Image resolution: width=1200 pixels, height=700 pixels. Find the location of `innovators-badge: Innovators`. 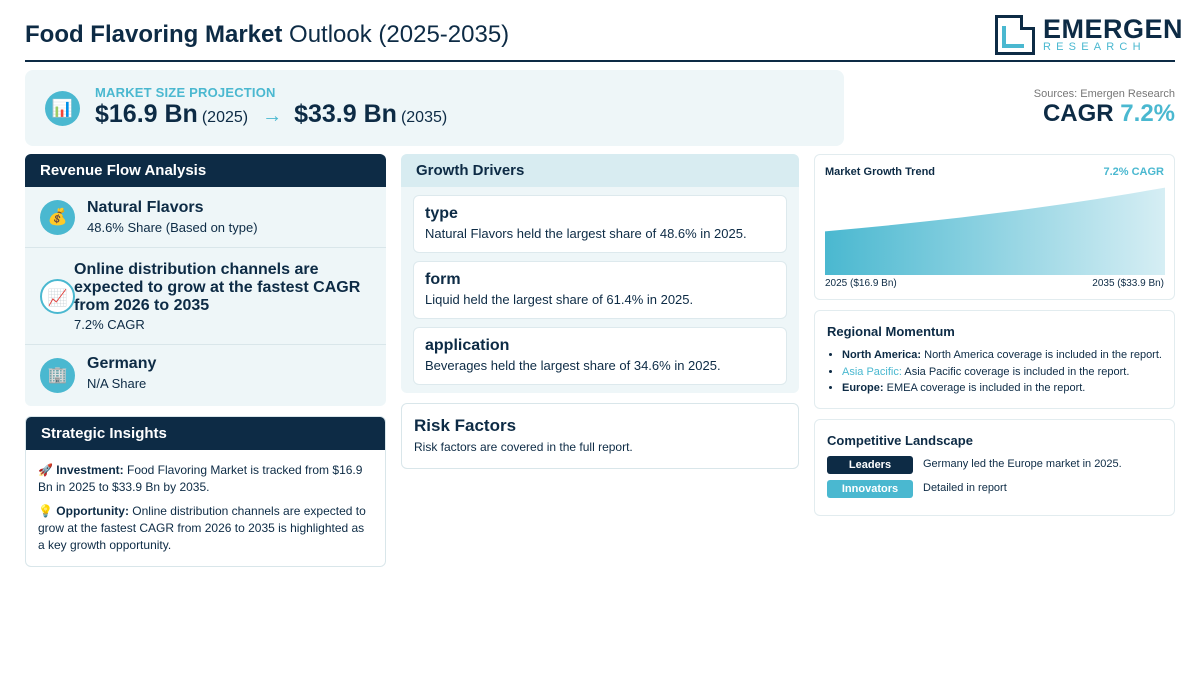

innovators-badge: Innovators is located at coordinates (870, 489).